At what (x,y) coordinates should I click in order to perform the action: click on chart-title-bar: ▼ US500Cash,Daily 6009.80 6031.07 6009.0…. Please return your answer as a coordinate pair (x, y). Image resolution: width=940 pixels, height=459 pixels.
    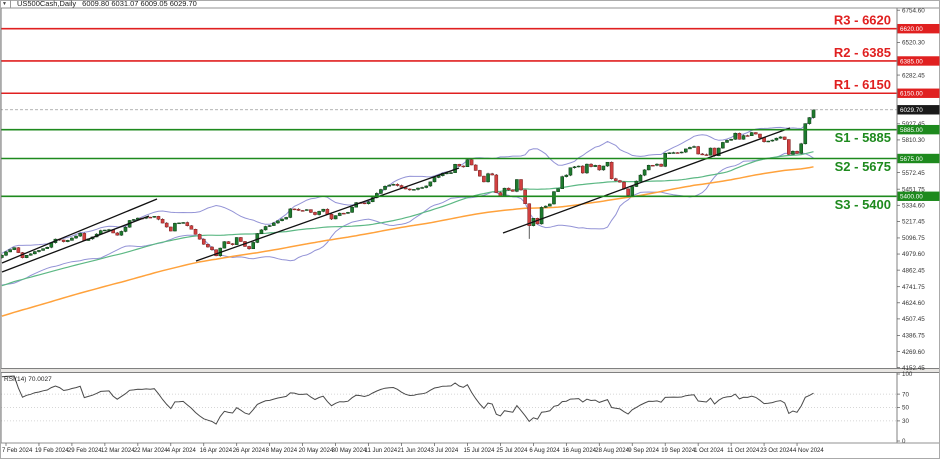
    Looking at the image, I should click on (99, 4).